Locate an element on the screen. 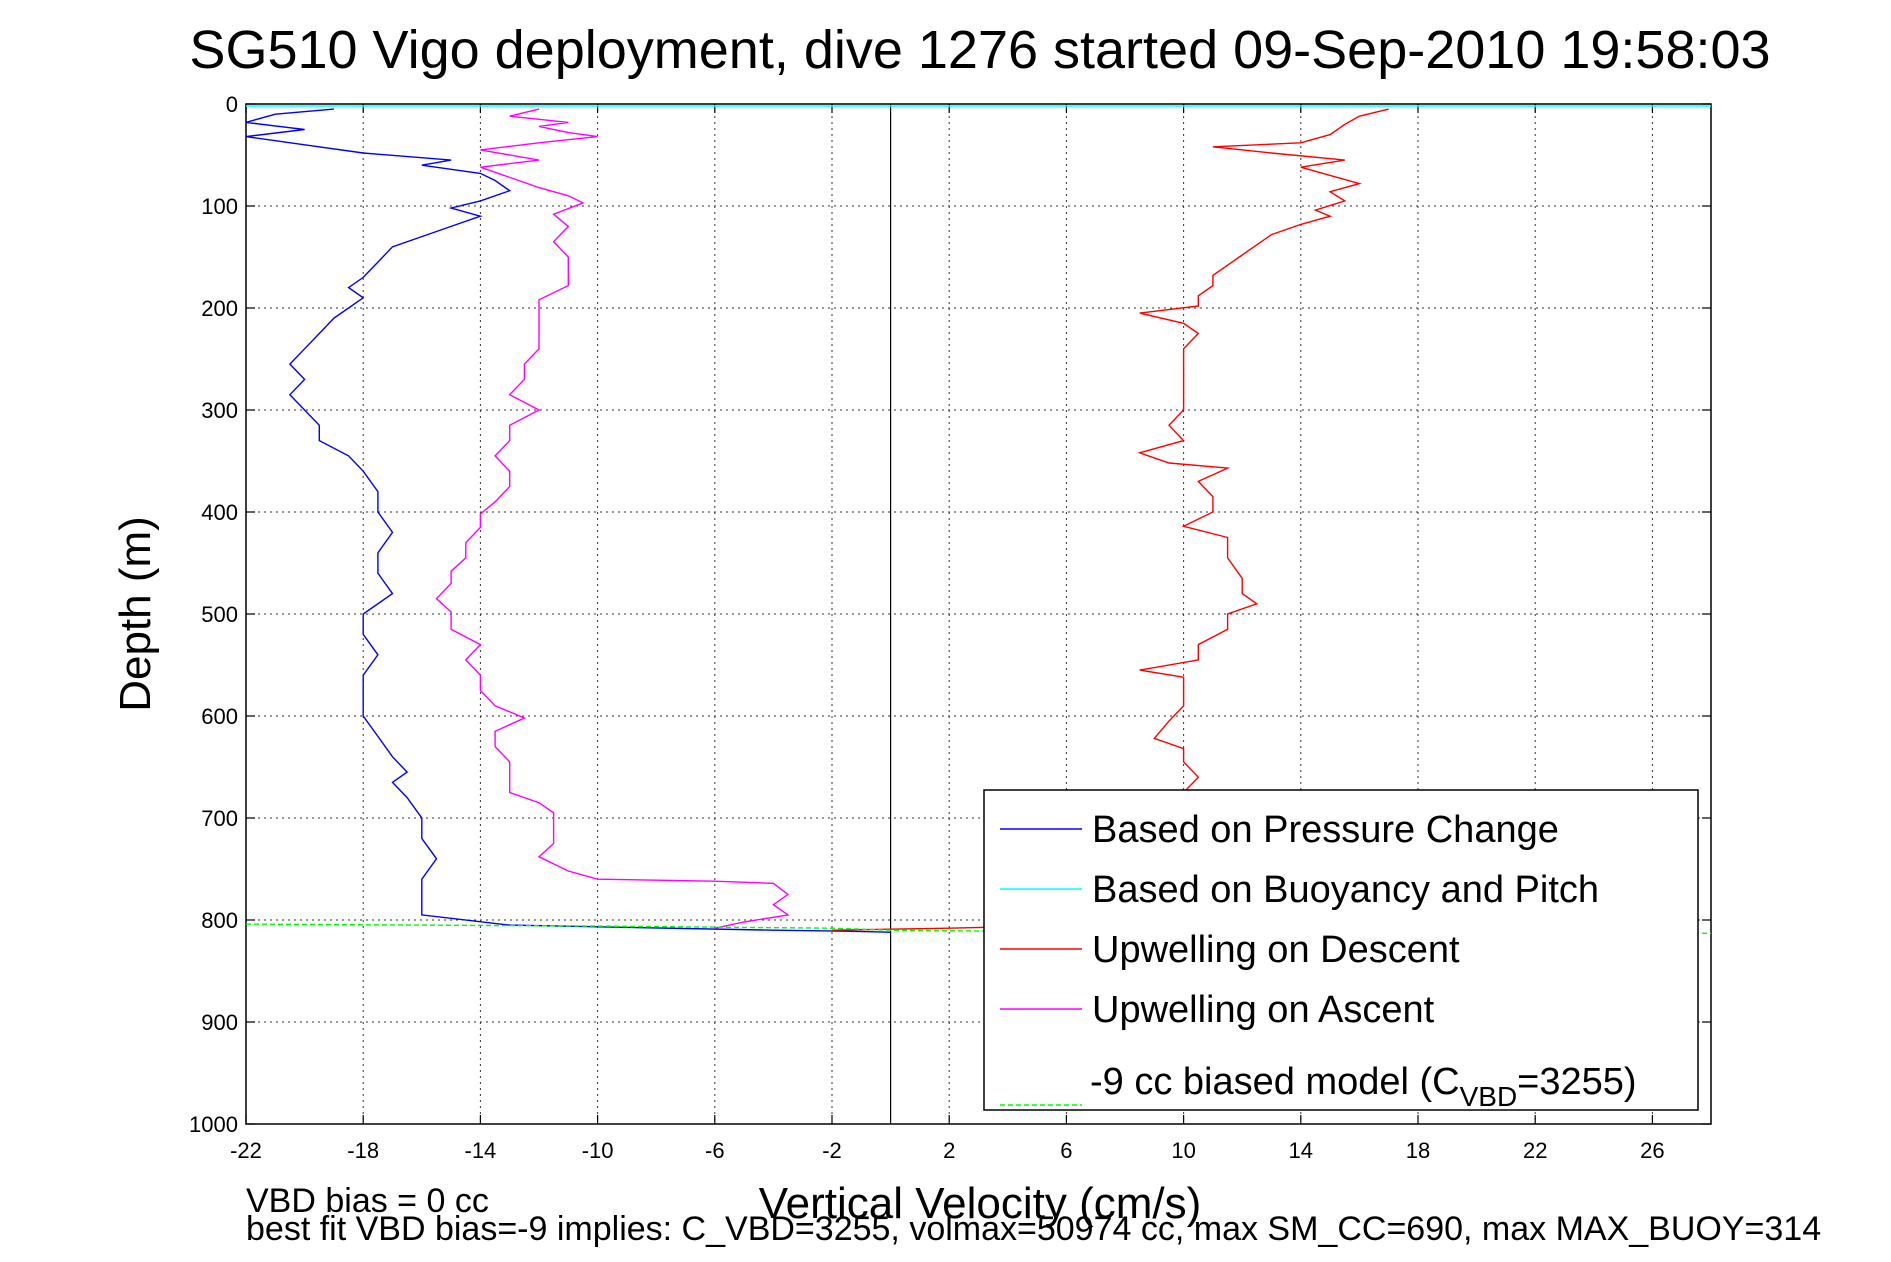 The height and width of the screenshot is (1262, 1891). y-tick-label: 800 is located at coordinates (219, 920).